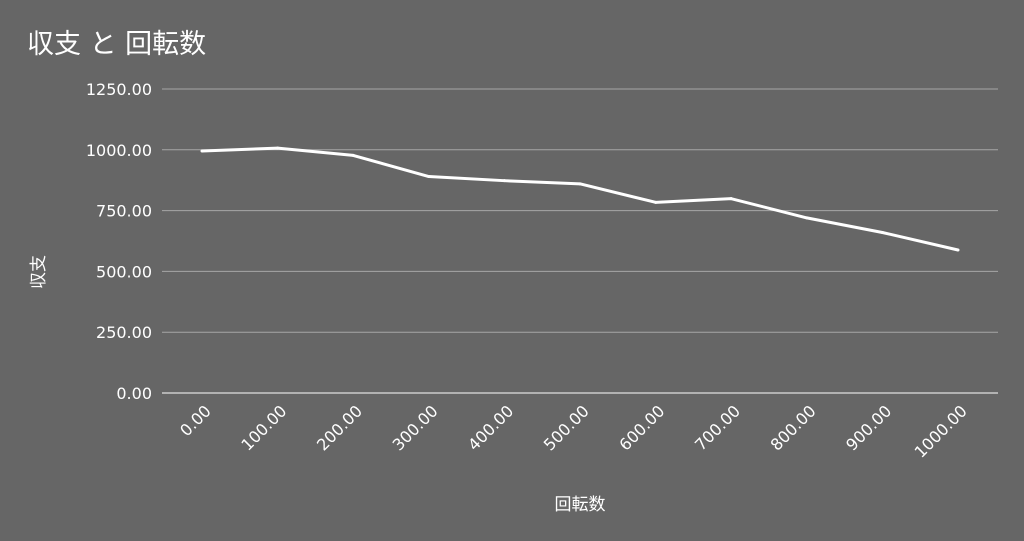 The height and width of the screenshot is (541, 1024). I want to click on series-line, so click(580, 199).